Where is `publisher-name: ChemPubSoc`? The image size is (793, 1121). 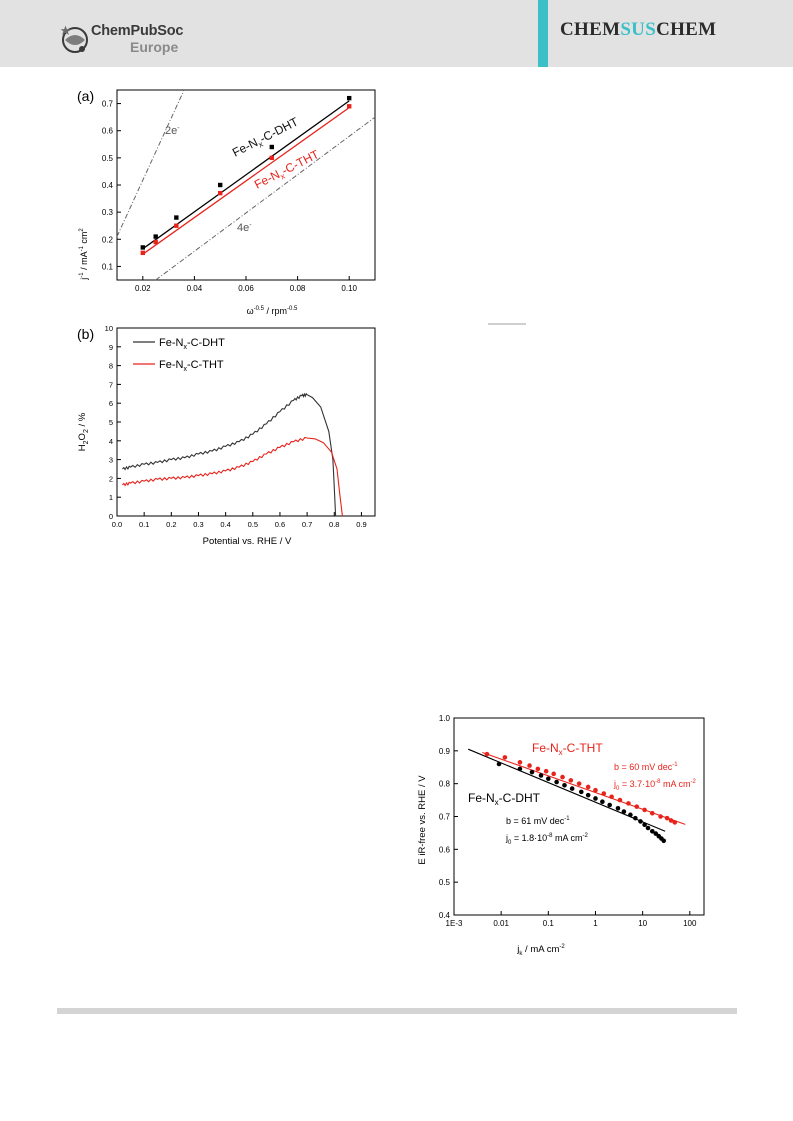
publisher-name: ChemPubSoc is located at coordinates (137, 31).